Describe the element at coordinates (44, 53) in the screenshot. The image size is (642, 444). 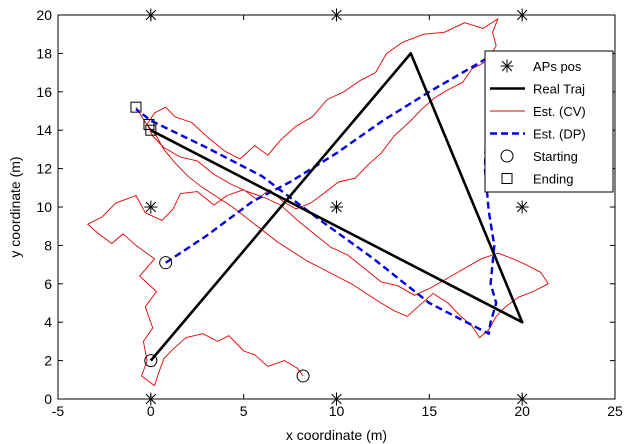
I see `y-tick-label: 18` at that location.